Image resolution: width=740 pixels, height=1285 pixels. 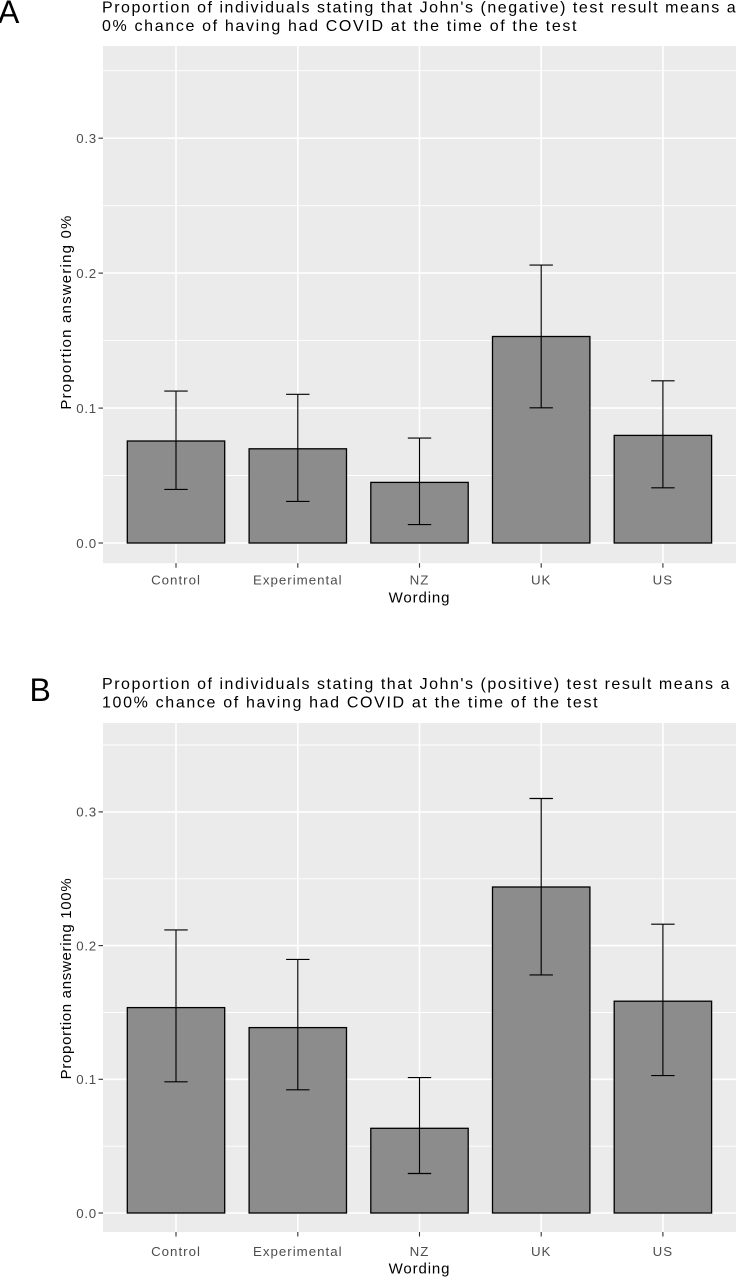 I want to click on svg-text: A, so click(x=10, y=15).